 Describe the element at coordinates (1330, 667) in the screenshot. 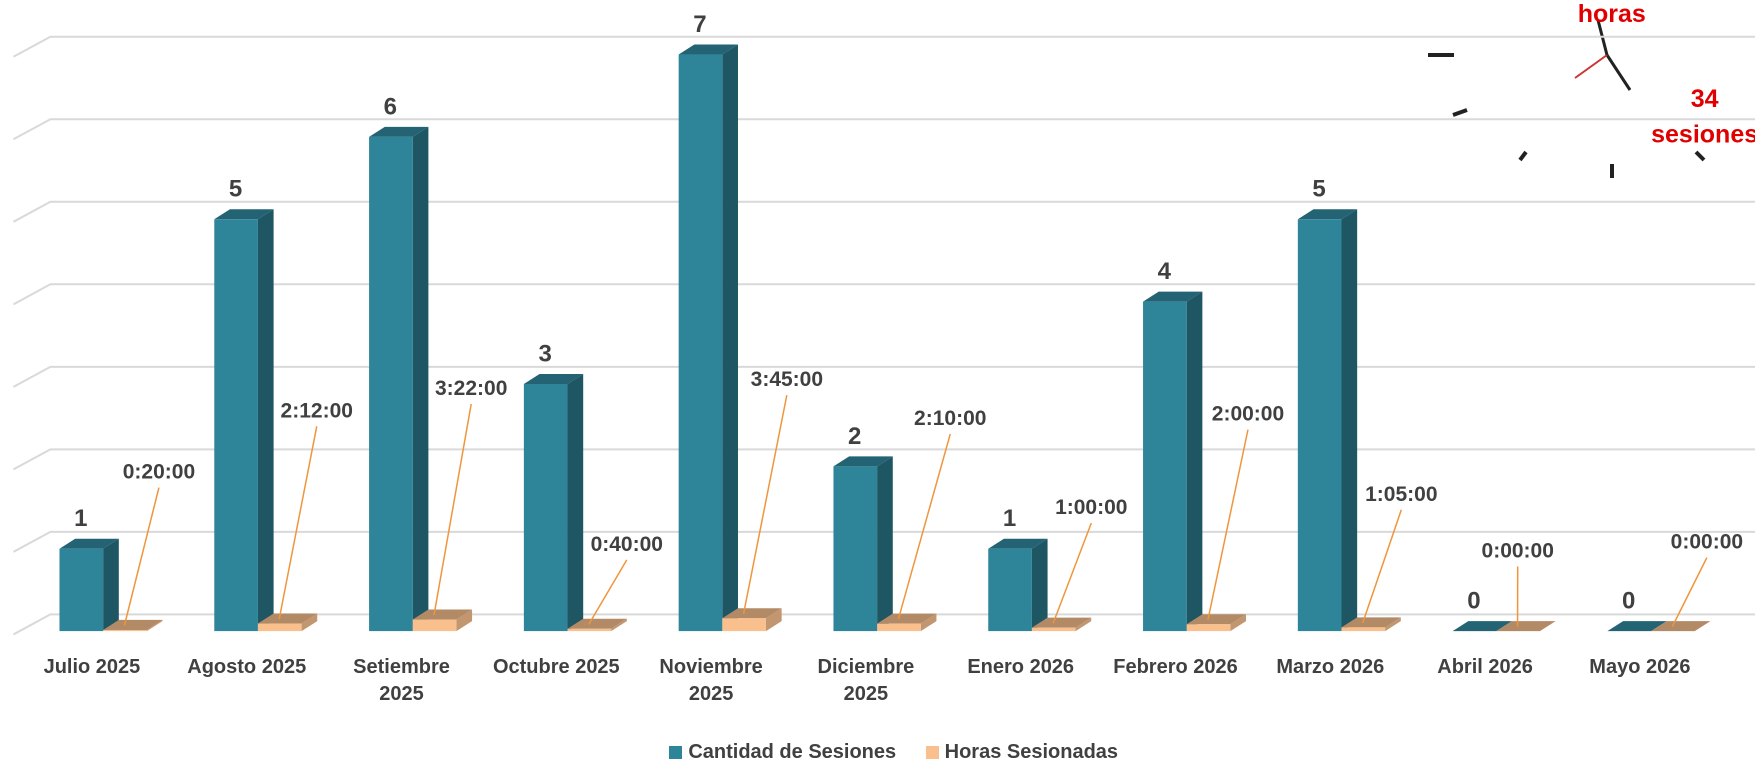

I see `x-tick-label: Marzo 2026` at that location.